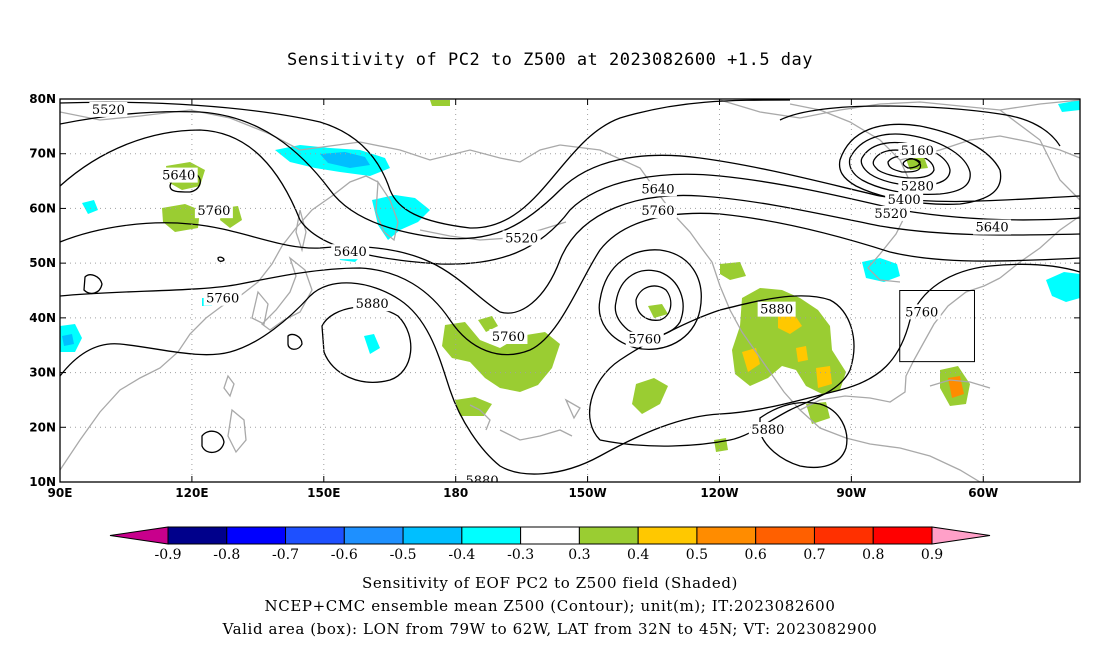 This screenshot has height=650, width=1100. Describe the element at coordinates (237, 431) in the screenshot. I see `coastline-philippines` at that location.